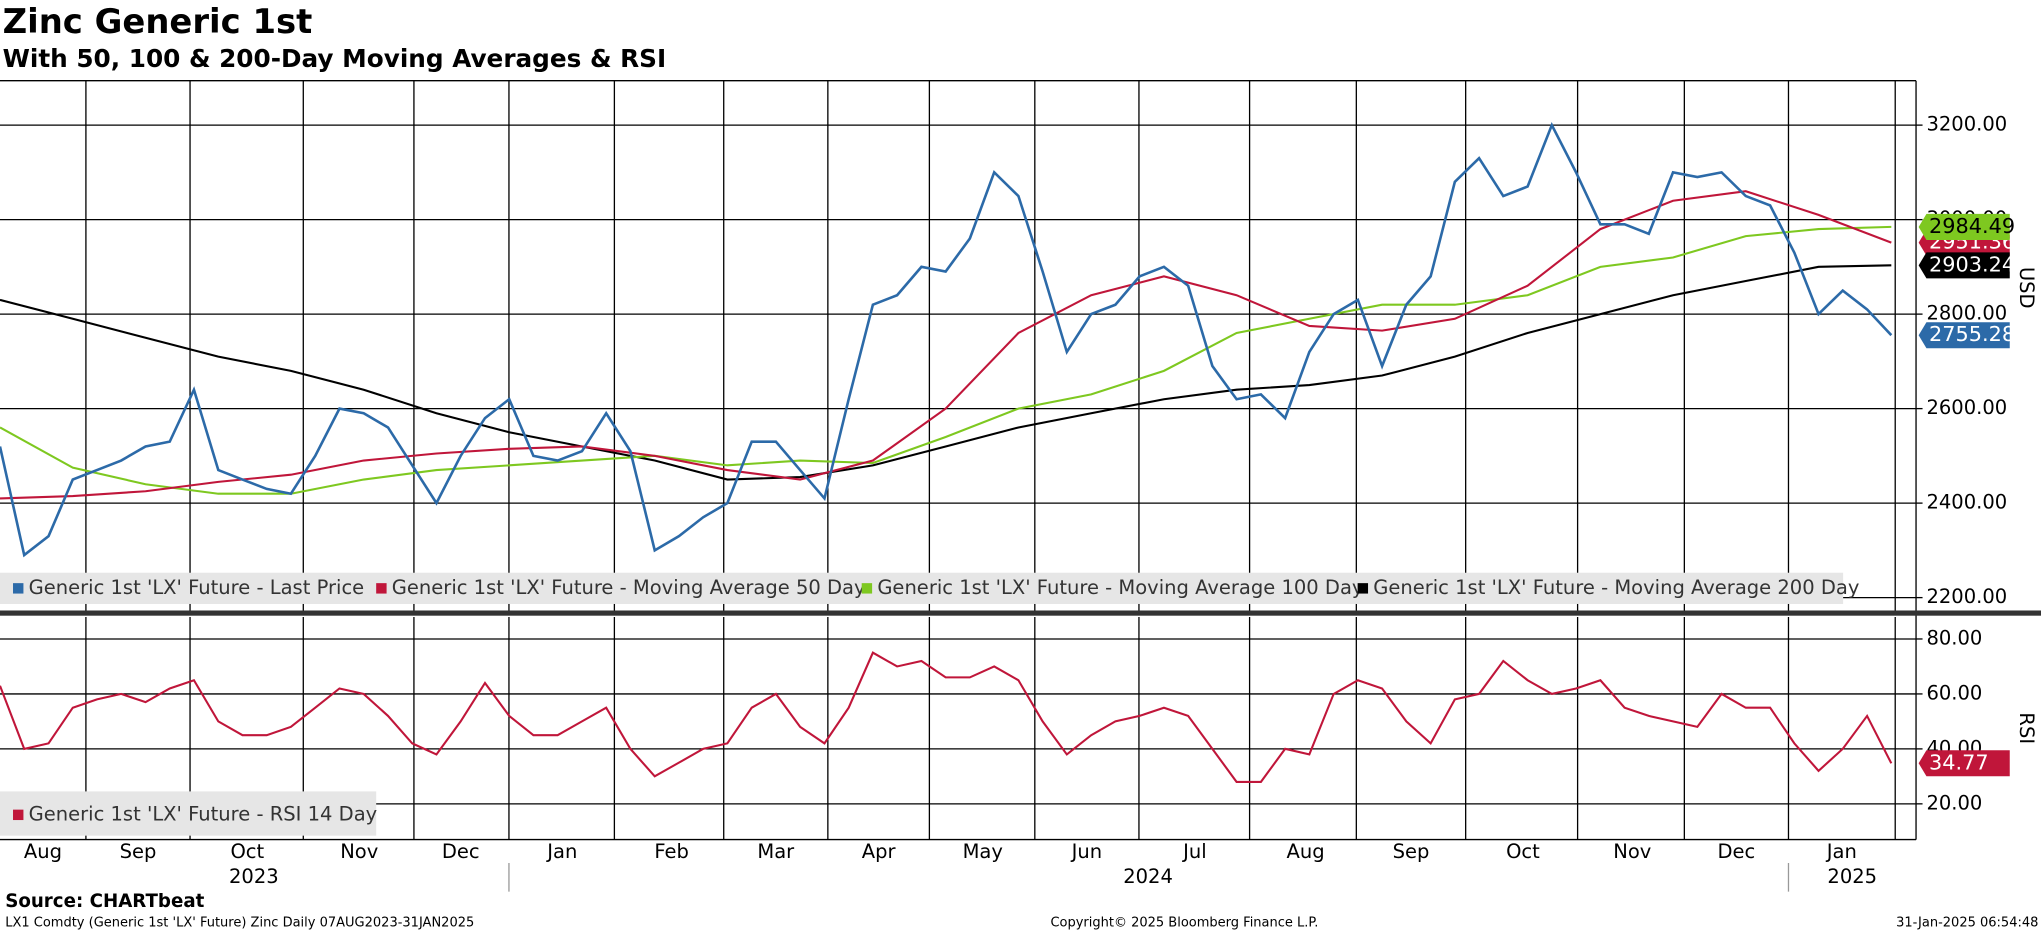 This screenshot has width=2041, height=932. Describe the element at coordinates (1954, 692) in the screenshot. I see `y-tick-label: 60.00` at that location.